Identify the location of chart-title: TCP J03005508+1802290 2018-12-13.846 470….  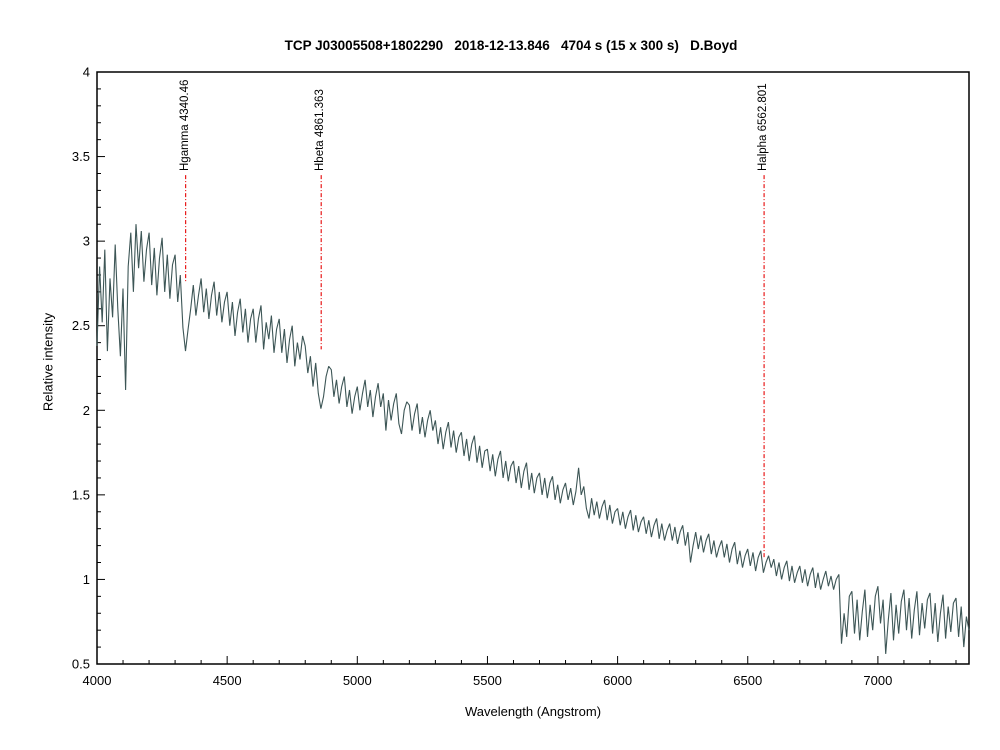
(511, 45).